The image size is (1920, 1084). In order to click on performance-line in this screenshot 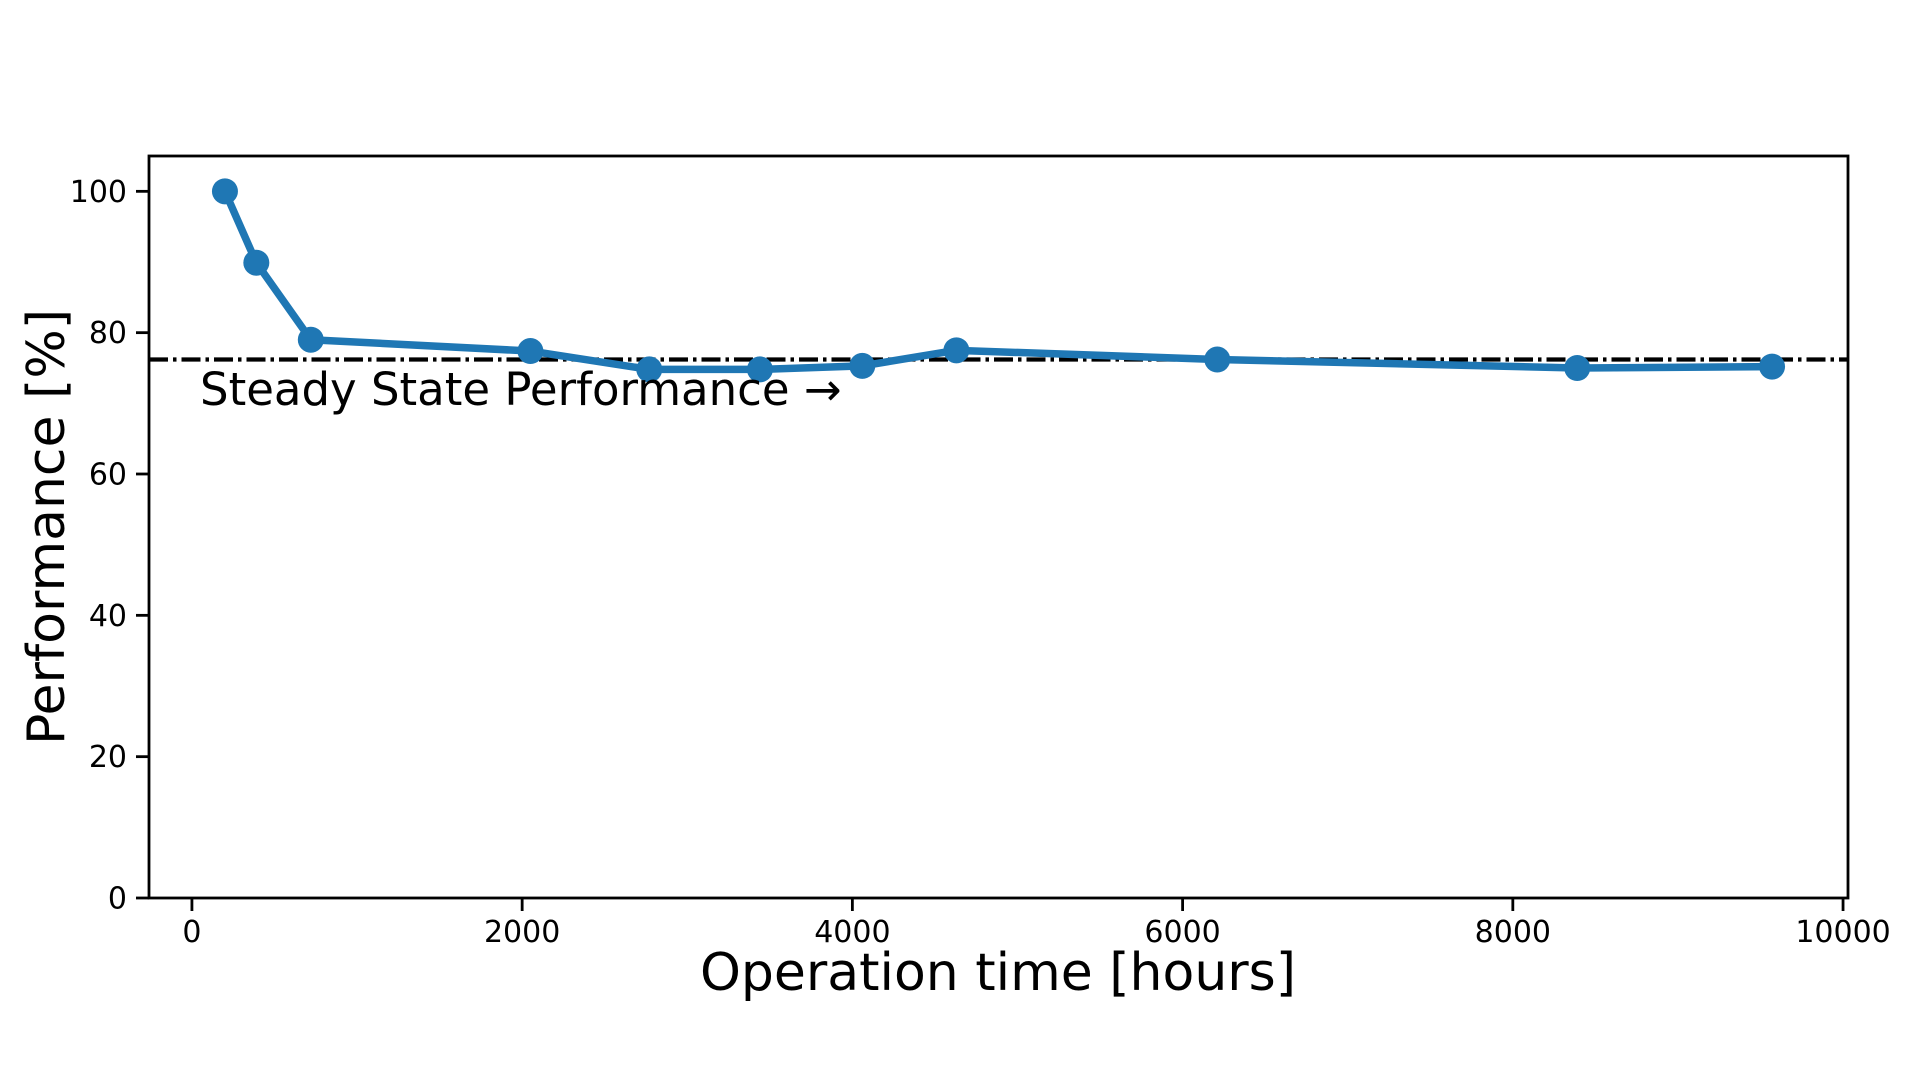, I will do `click(998, 280)`.